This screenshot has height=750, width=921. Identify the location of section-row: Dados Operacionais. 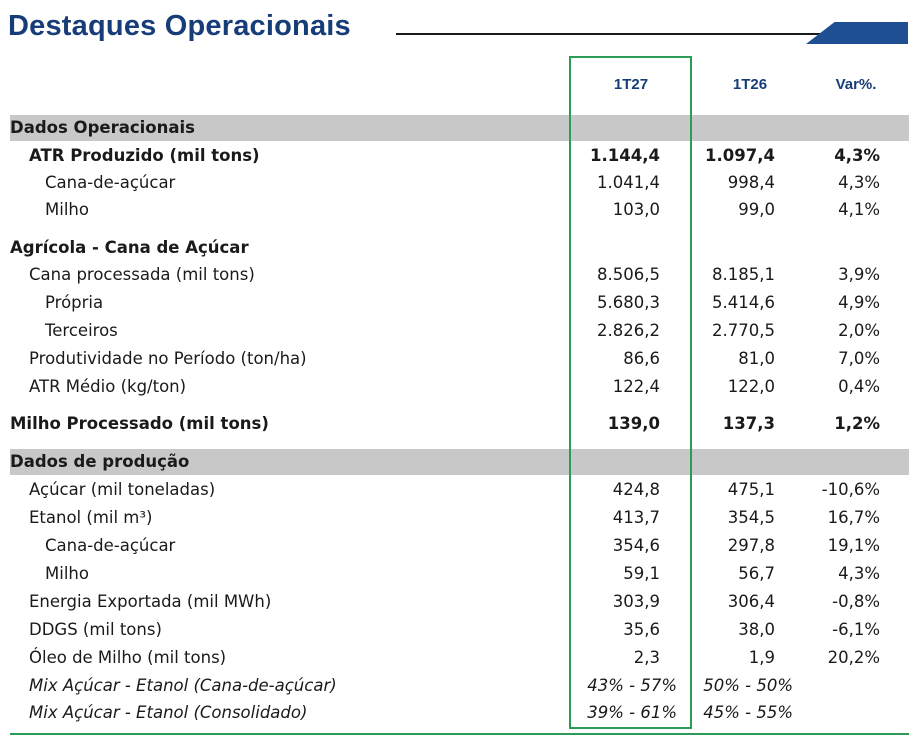
(459, 128).